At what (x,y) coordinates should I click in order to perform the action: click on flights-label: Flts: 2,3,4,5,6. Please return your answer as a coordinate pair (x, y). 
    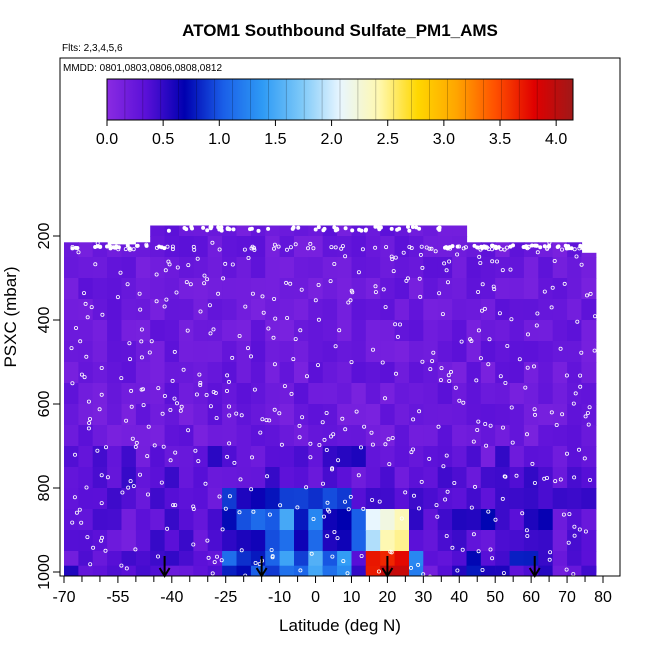
    Looking at the image, I should click on (92, 48).